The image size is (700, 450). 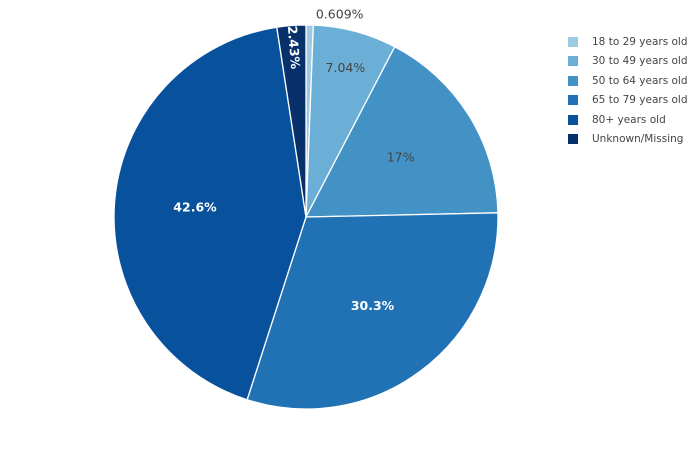 I want to click on data-label-unknown-missing: 2.43%, so click(x=294, y=47).